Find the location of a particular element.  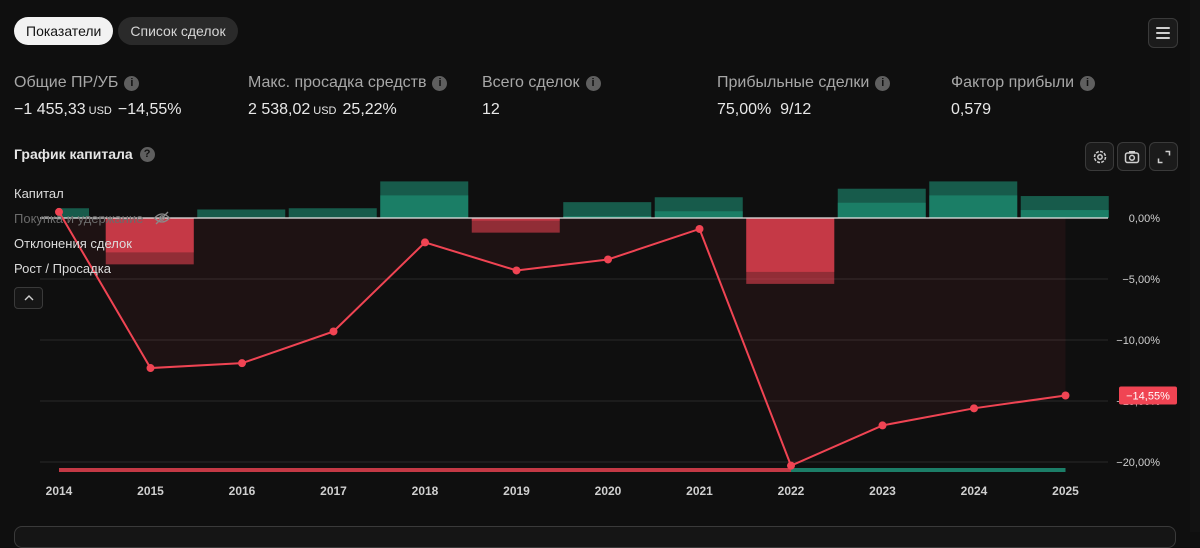

x-tick-label: 2020 is located at coordinates (608, 491).